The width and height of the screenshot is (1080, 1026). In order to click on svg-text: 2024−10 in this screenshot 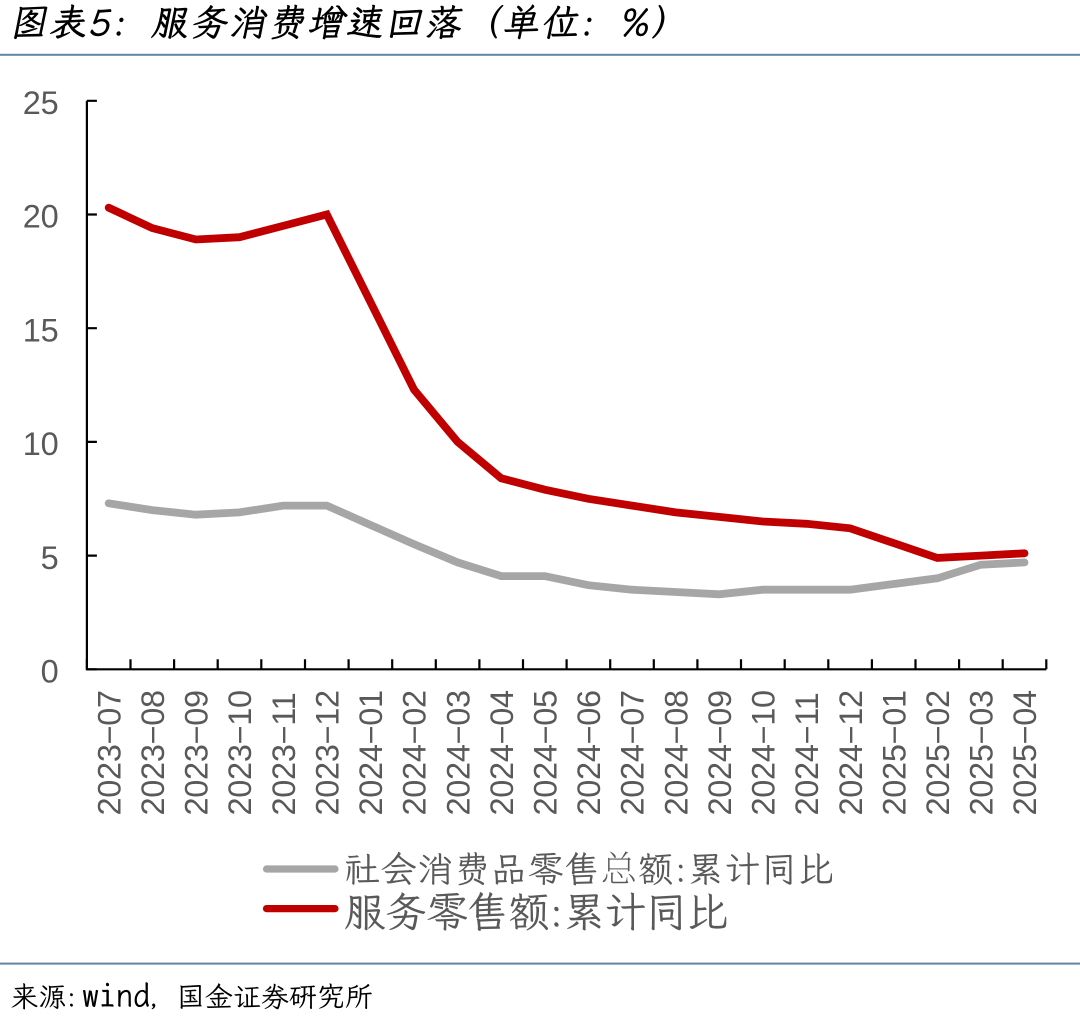, I will do `click(764, 752)`.